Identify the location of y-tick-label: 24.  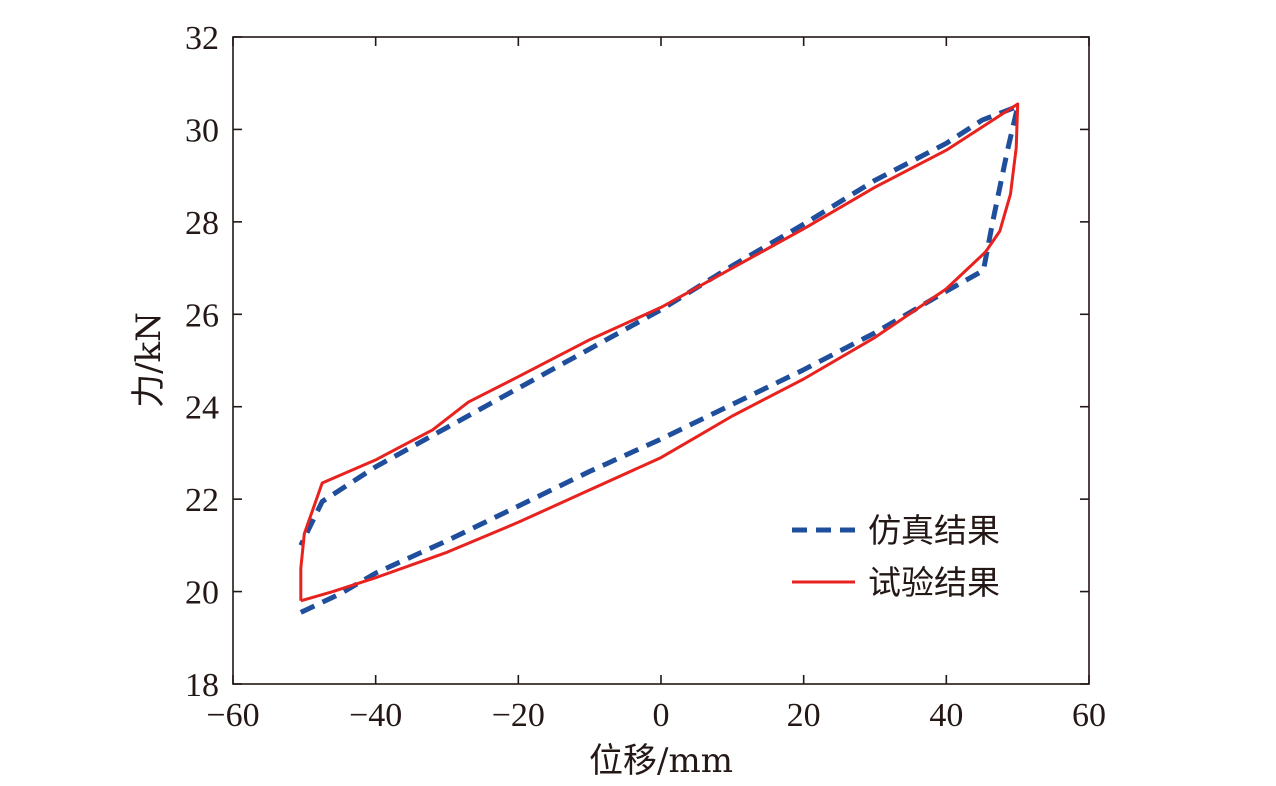
(202, 408).